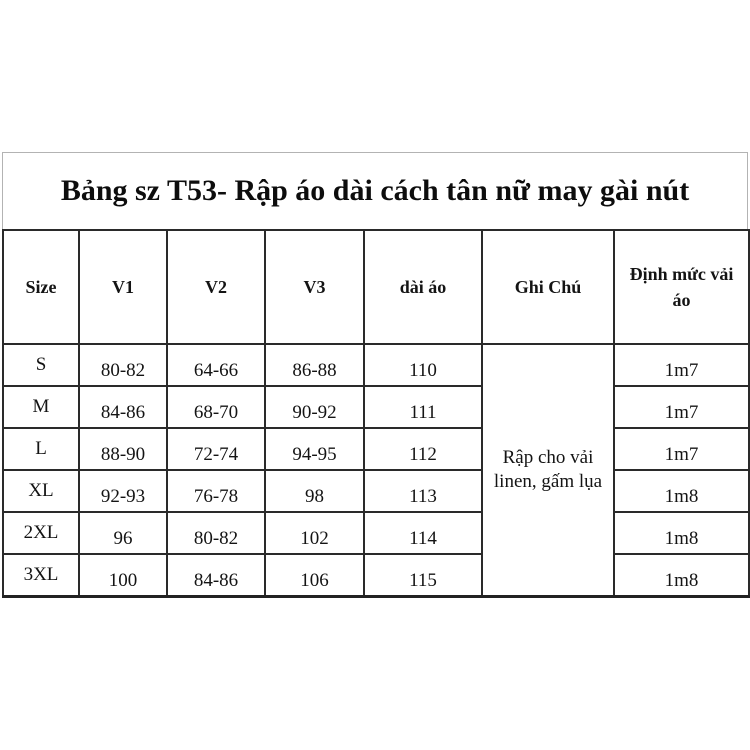 The height and width of the screenshot is (750, 750). Describe the element at coordinates (423, 533) in the screenshot. I see `cell-dai-ao: 114` at that location.